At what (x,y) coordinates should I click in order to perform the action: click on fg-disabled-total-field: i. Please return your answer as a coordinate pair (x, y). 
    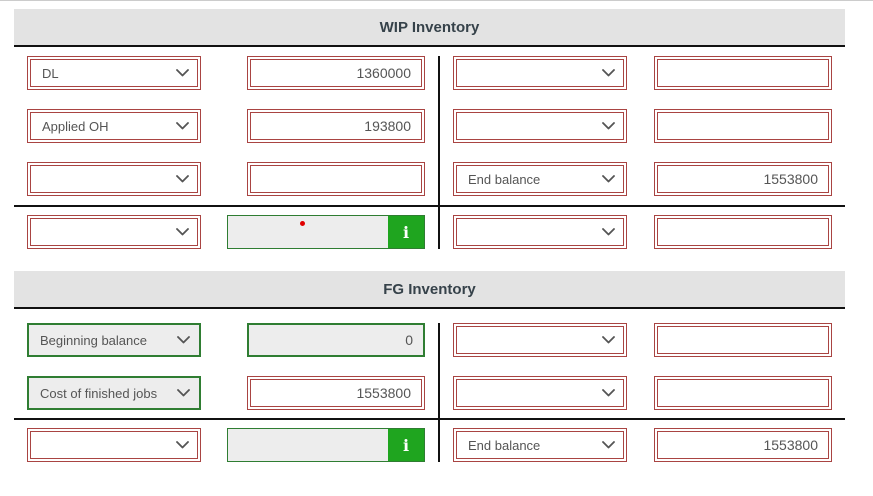
    Looking at the image, I should click on (326, 445).